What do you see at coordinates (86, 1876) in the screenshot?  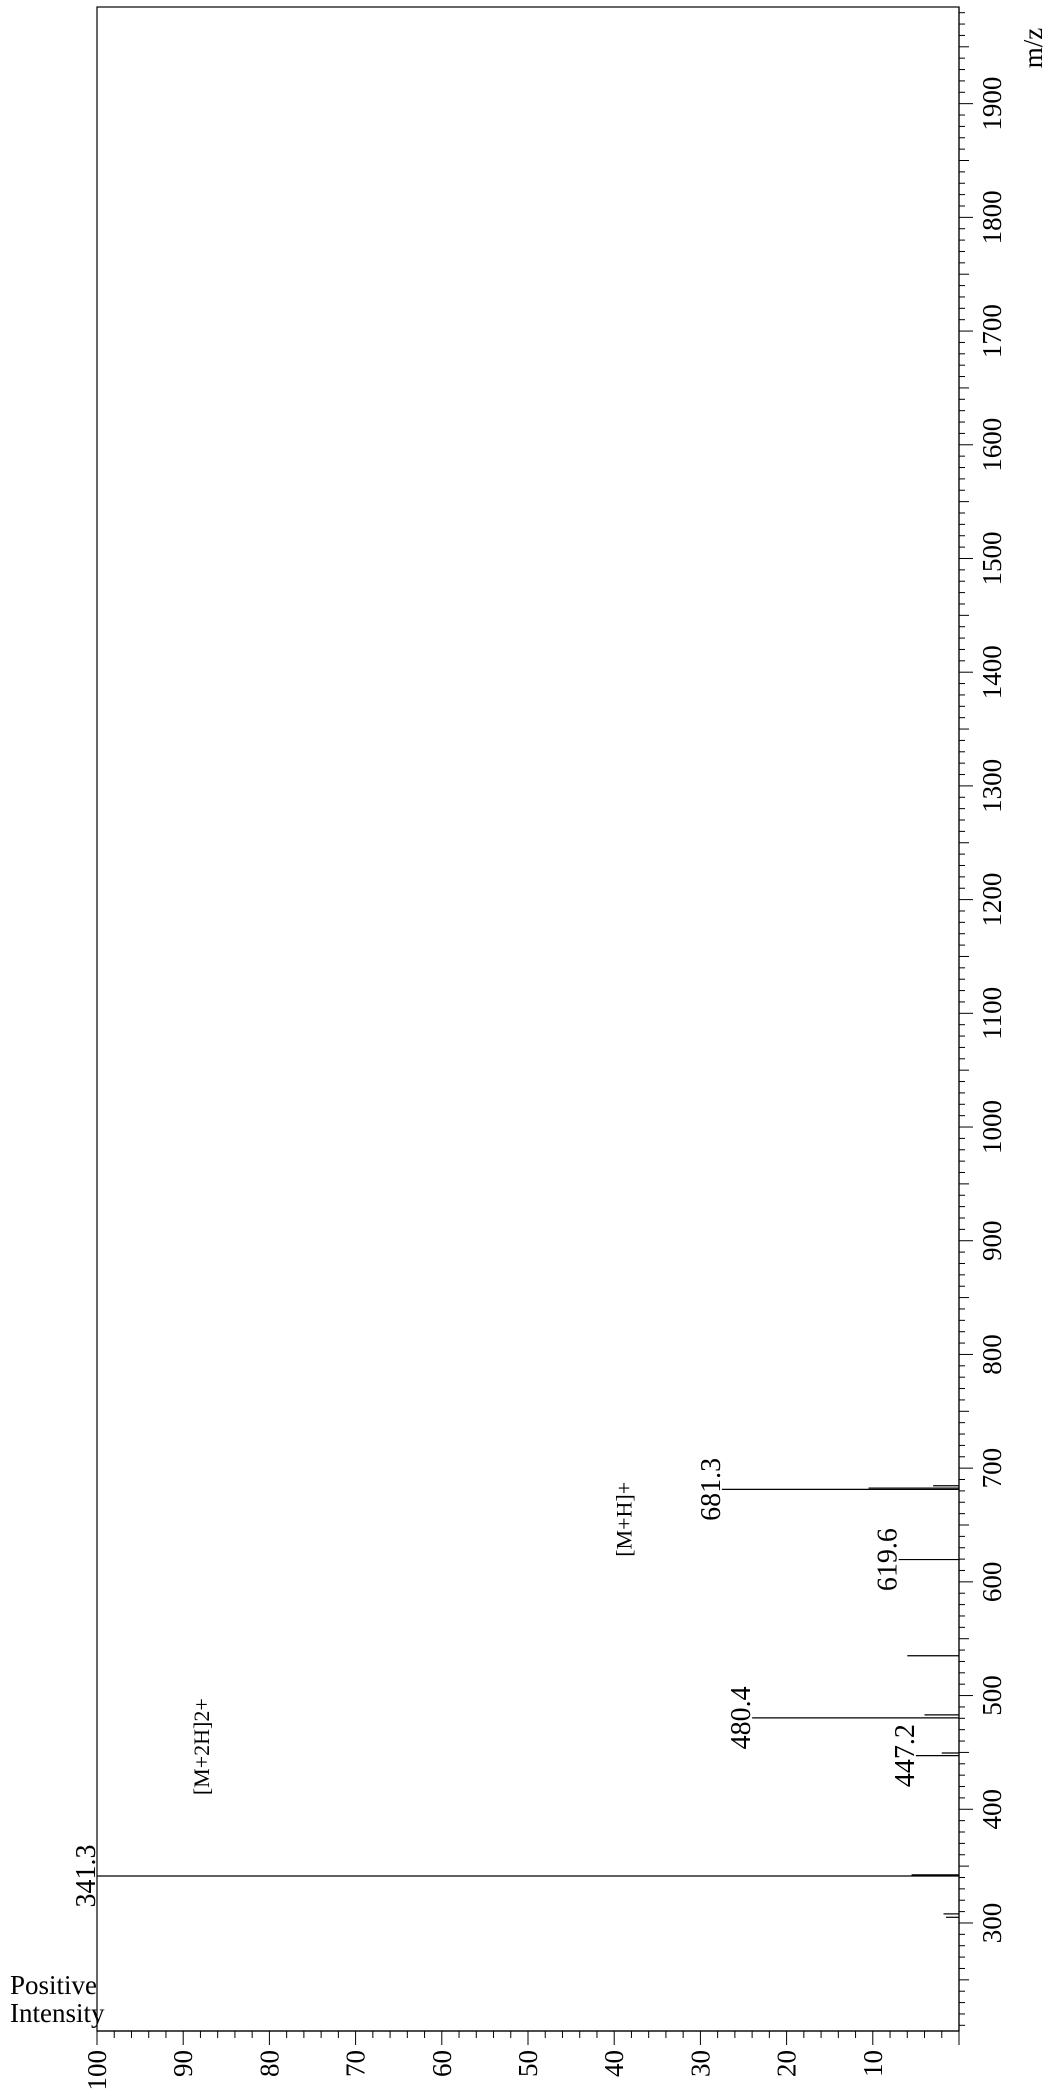 I see `peak-label-341.3: 341.3` at bounding box center [86, 1876].